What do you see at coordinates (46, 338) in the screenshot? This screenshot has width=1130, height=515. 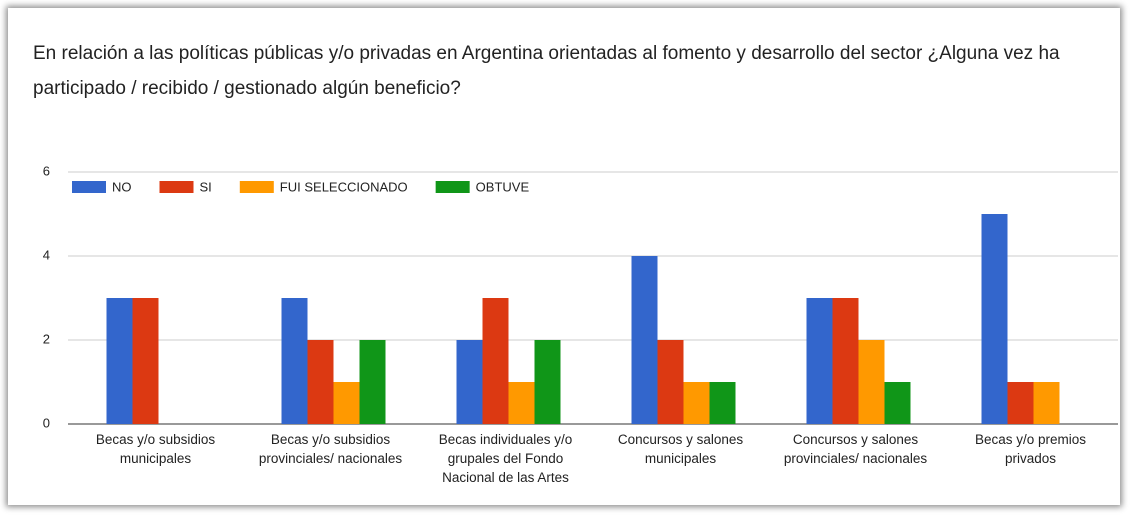 I see `y-tick-label: 2` at bounding box center [46, 338].